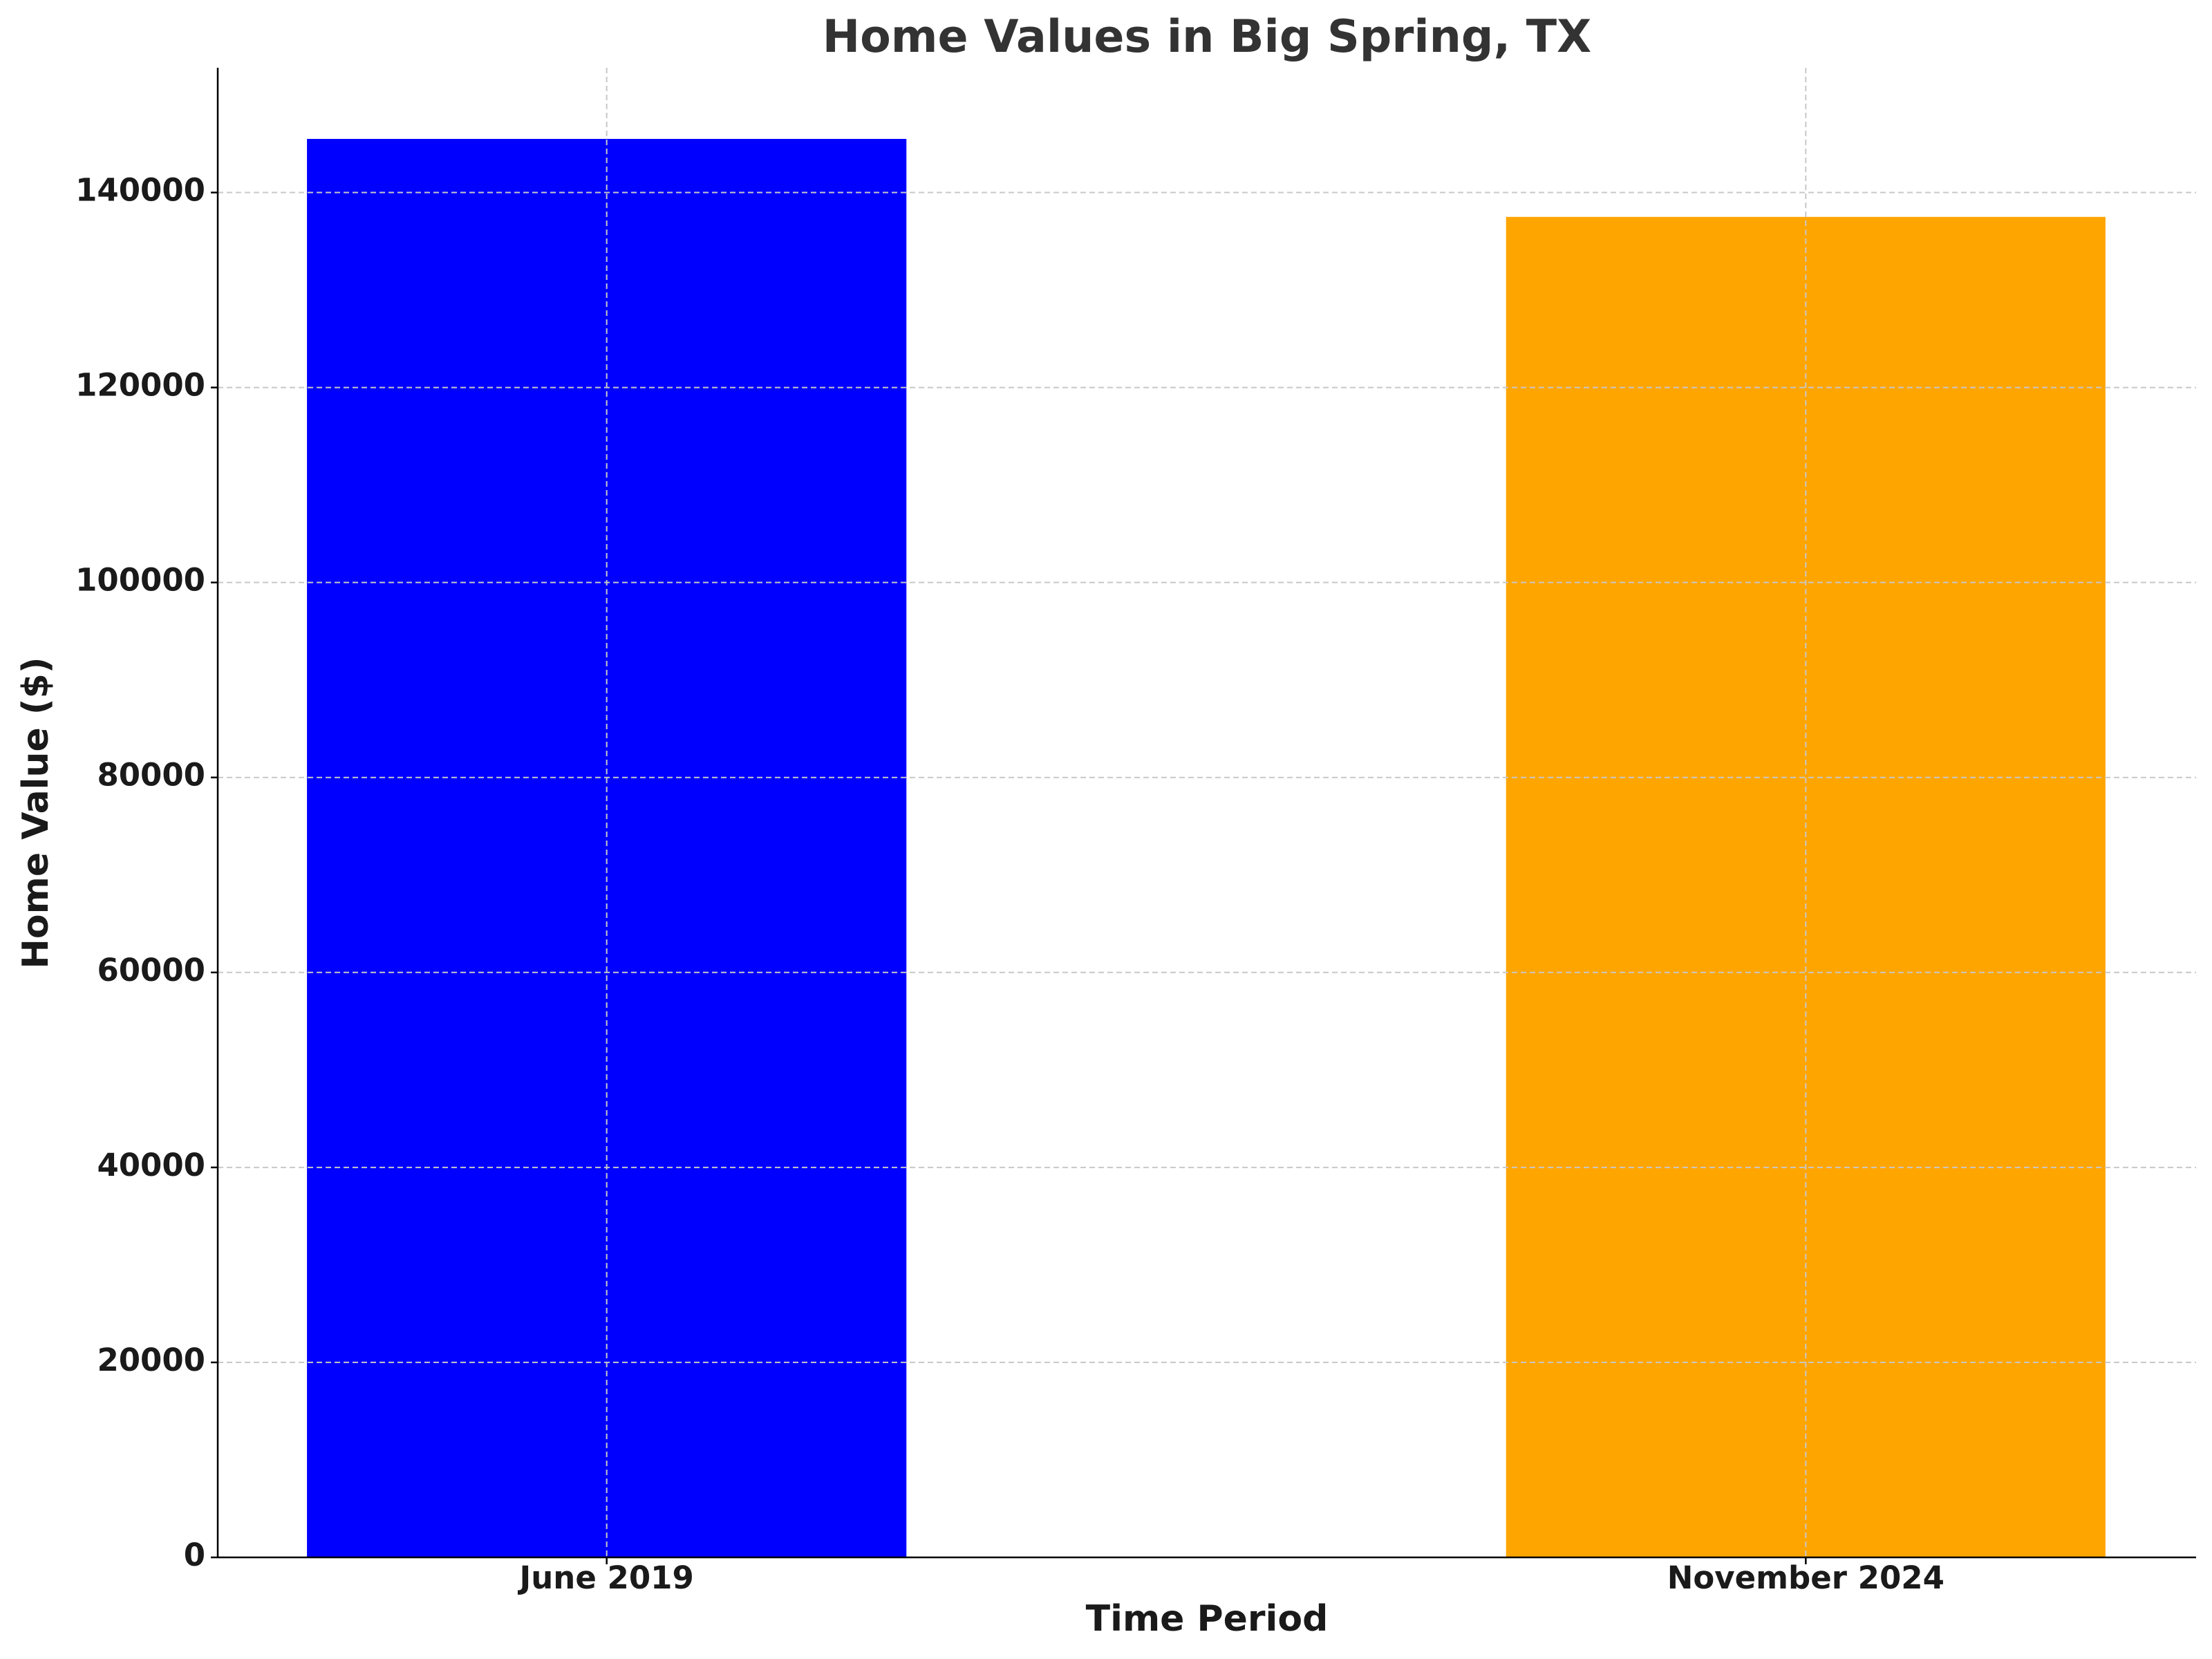  I want to click on y-tick-label: 60000, so click(151, 970).